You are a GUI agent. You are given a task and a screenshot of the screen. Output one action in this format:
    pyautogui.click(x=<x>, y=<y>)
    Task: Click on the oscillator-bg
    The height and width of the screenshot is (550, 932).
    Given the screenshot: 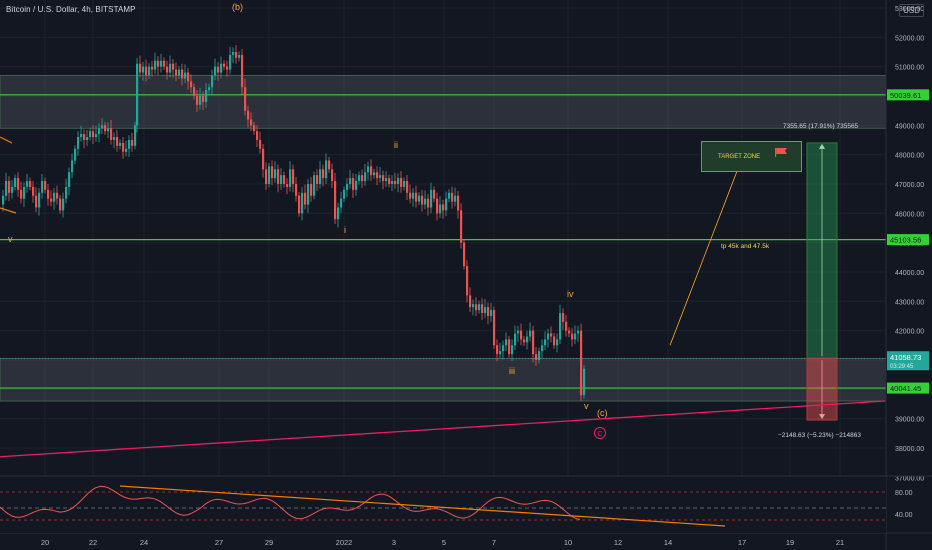 What is the action you would take?
    pyautogui.click(x=443, y=505)
    